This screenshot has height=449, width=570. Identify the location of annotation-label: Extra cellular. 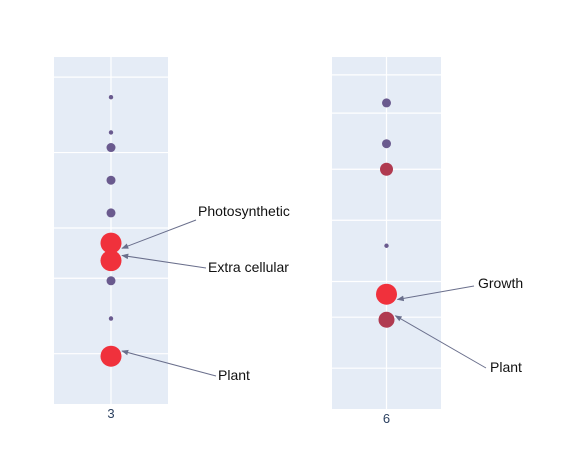
(248, 267).